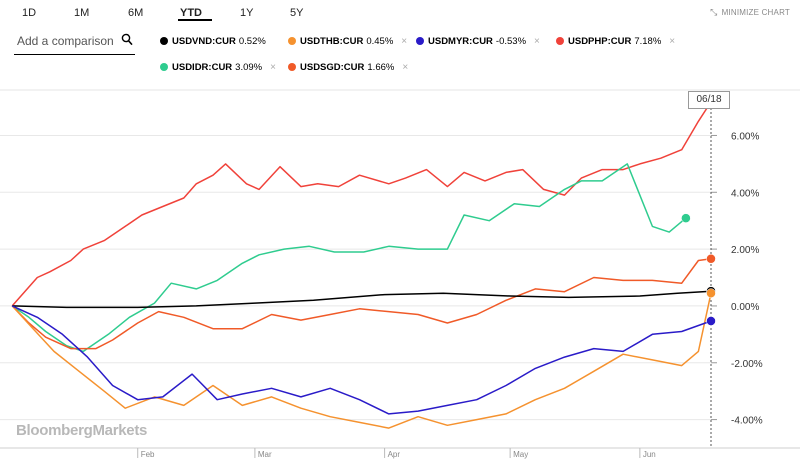 This screenshot has width=800, height=470. I want to click on comparison-search, so click(74, 42).